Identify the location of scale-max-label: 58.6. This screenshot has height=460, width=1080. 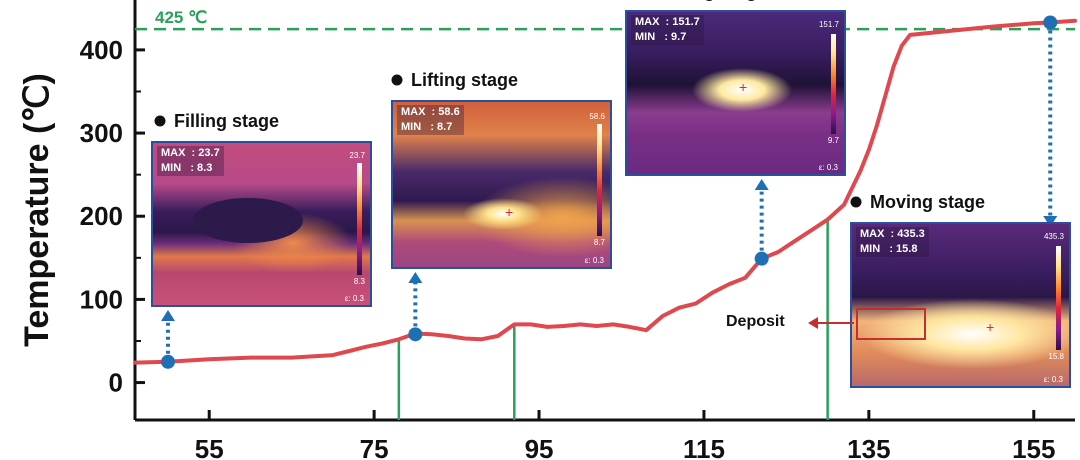
(597, 116).